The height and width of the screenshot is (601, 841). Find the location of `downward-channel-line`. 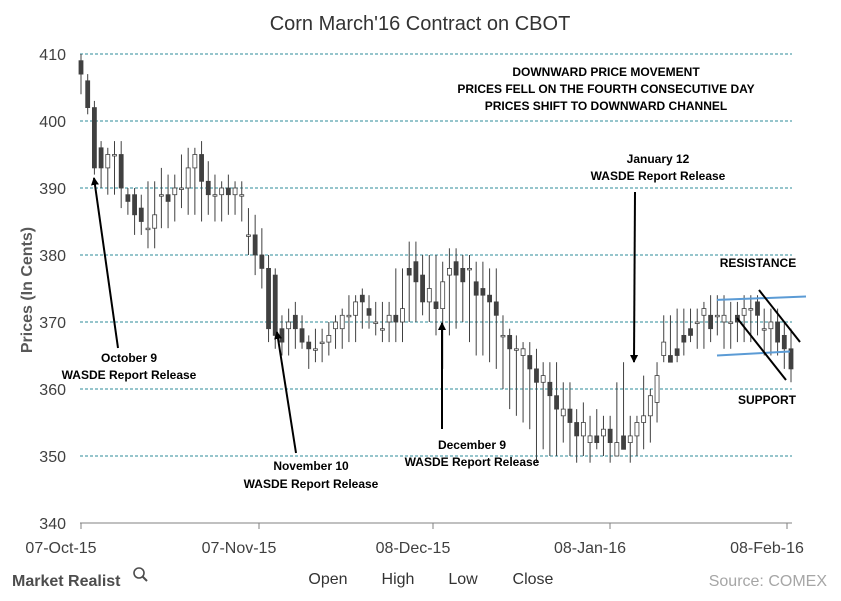

downward-channel-line is located at coordinates (761, 349).